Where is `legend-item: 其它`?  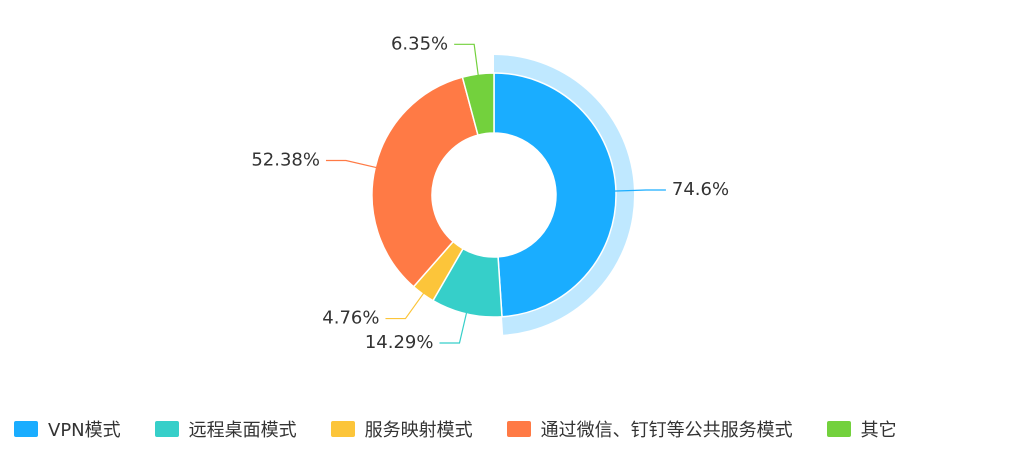 legend-item: 其它 is located at coordinates (861, 429).